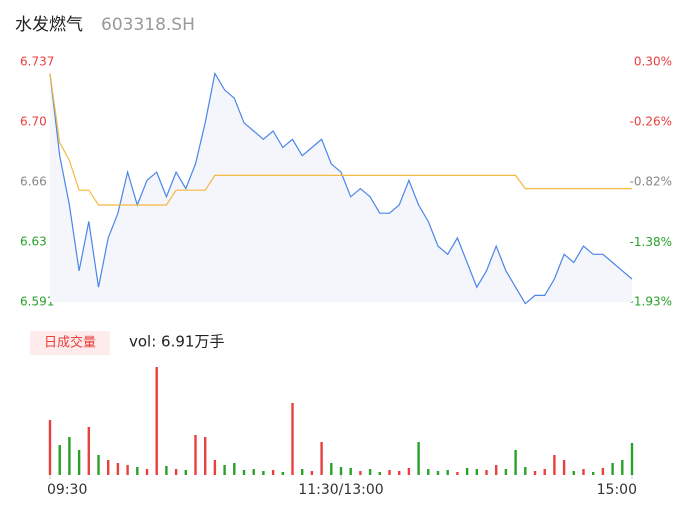  Describe the element at coordinates (617, 490) in the screenshot. I see `x-tick-label: 15:00` at that location.